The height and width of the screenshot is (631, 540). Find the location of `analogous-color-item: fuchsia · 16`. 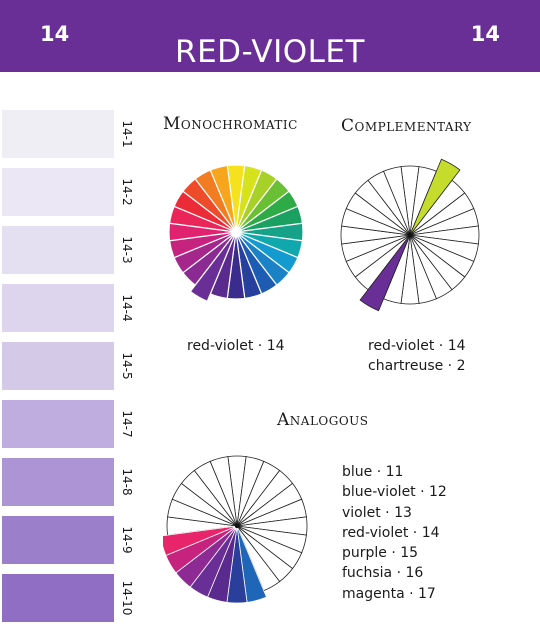

analogous-color-item: fuchsia · 16 is located at coordinates (383, 573).